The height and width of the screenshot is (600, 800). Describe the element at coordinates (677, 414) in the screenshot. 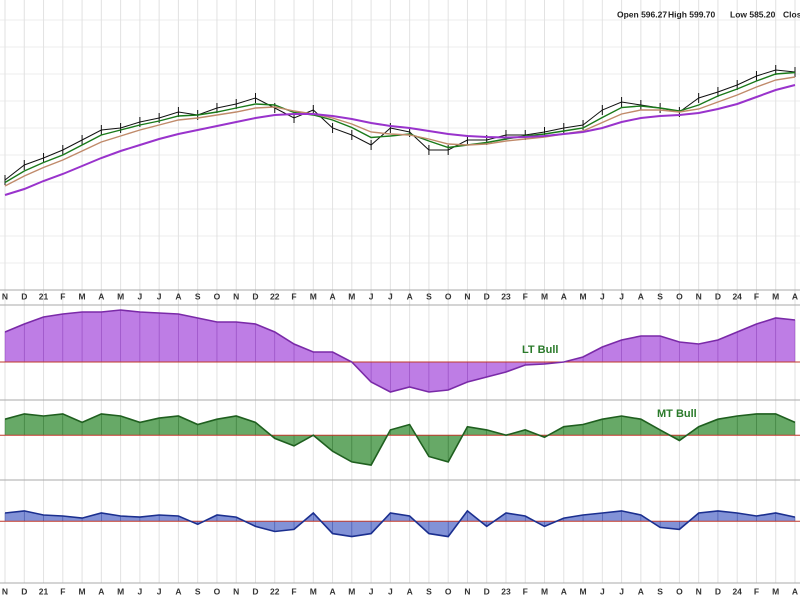

I see `indicator-label: MT Bull` at that location.